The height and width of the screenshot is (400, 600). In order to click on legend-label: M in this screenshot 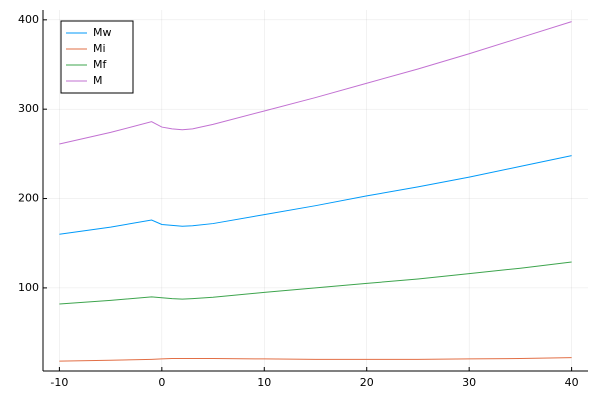, I will do `click(98, 80)`.